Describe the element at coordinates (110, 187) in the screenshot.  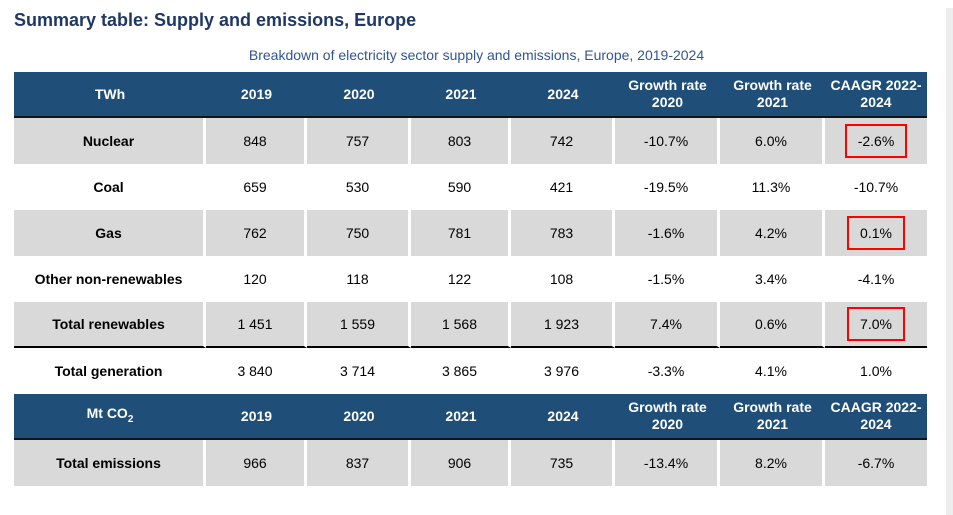
I see `row-label-coal: Coal` at that location.